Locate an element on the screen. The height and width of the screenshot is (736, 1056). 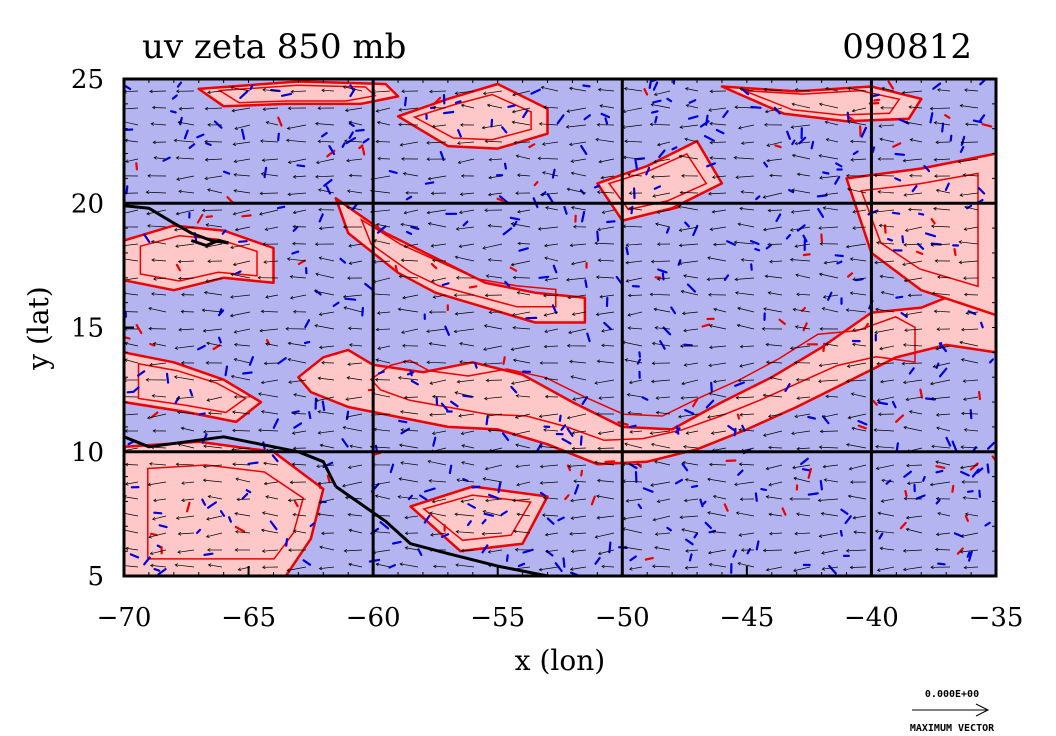
y-tick-label: 10 is located at coordinates (87, 453).